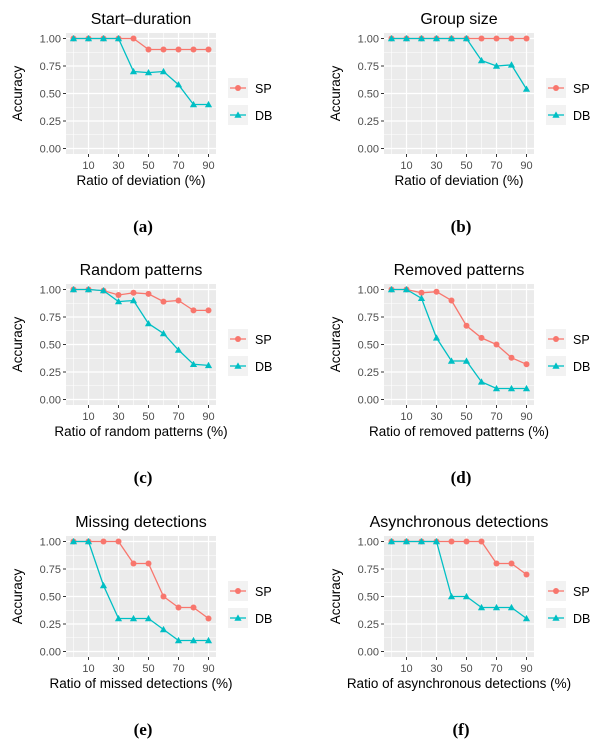 This screenshot has height=751, width=608. I want to click on panel-caption: (f), so click(461, 729).